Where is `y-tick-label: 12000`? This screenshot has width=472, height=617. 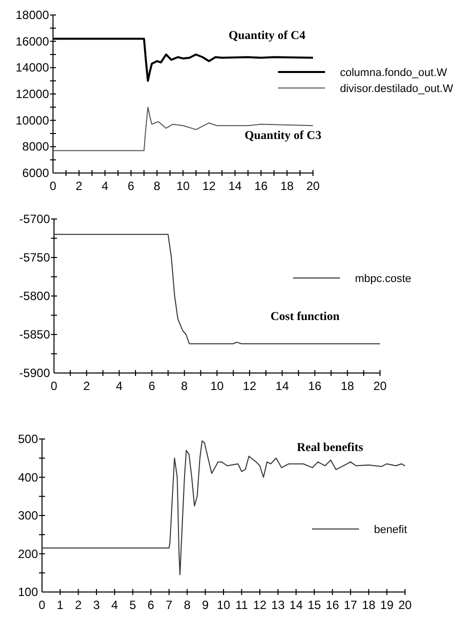
y-tick-label: 12000 is located at coordinates (33, 94).